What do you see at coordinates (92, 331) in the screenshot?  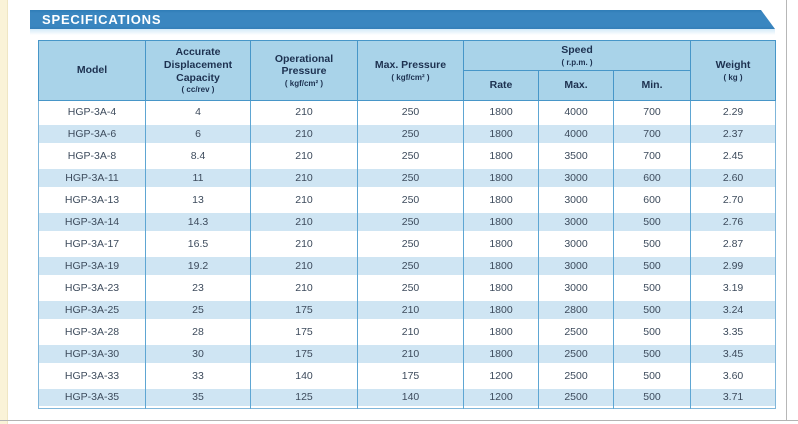 I see `cell-model: HGP-3A-28` at bounding box center [92, 331].